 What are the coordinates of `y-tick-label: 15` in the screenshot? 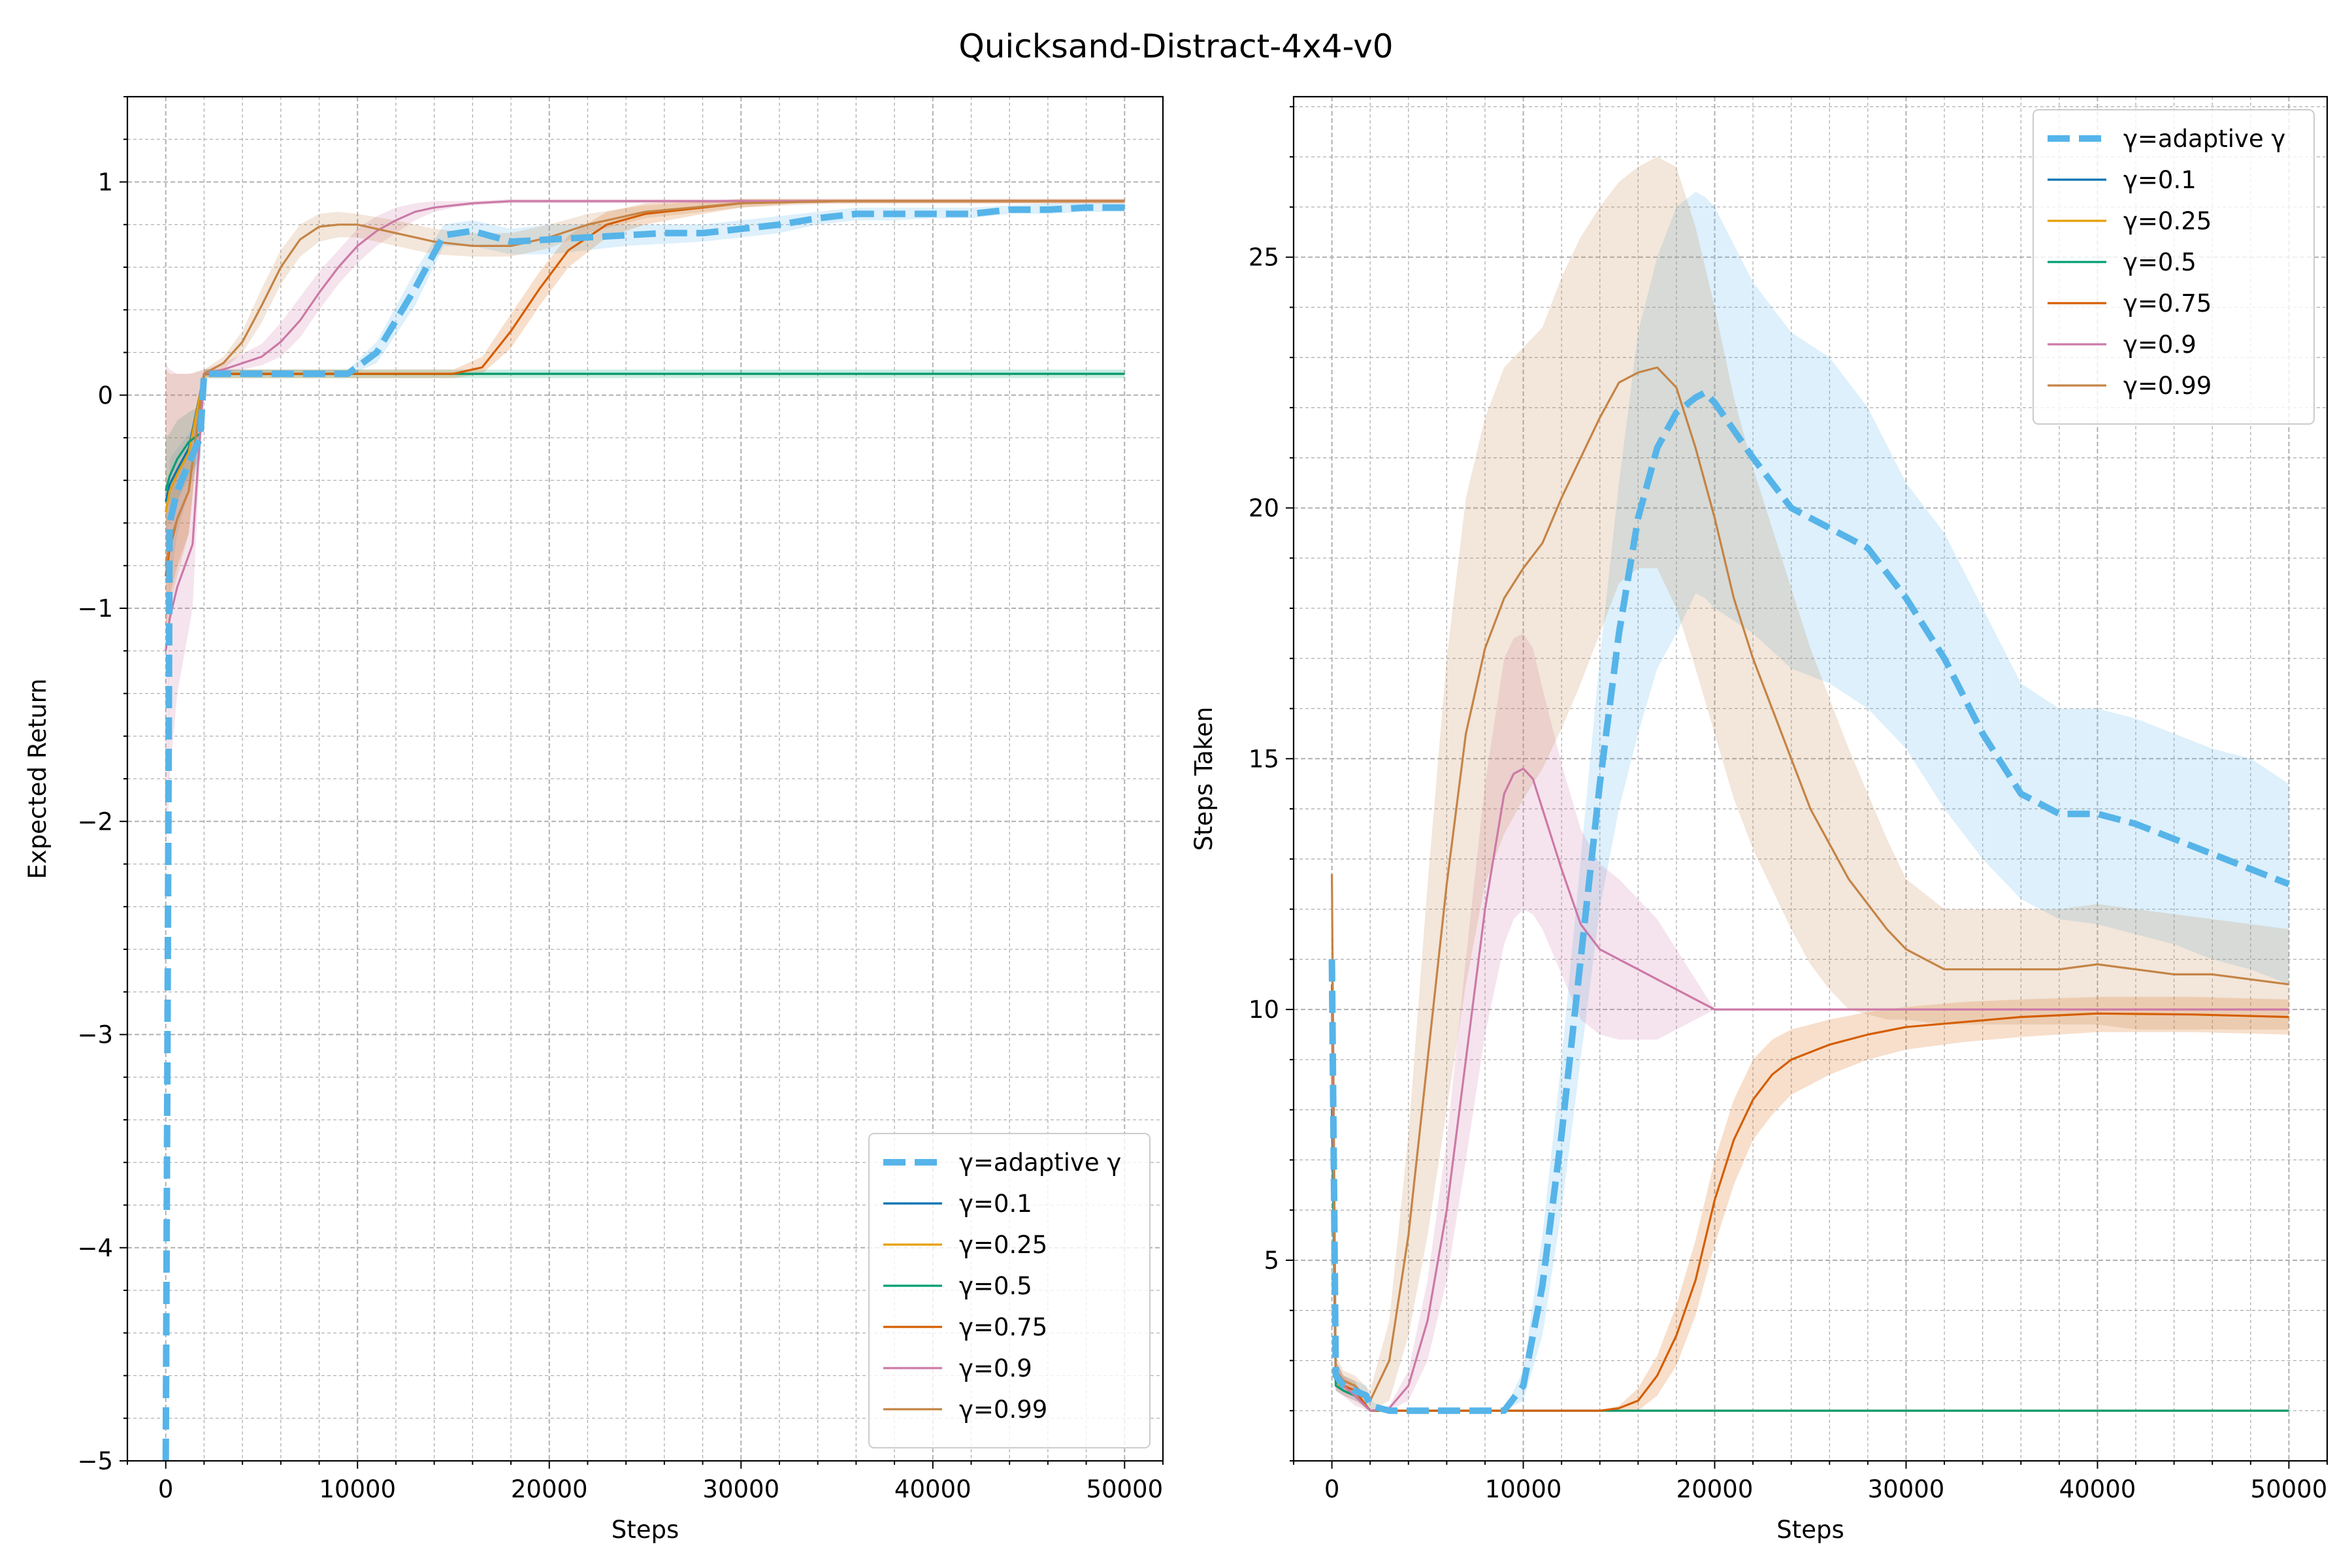 It's located at (1264, 759).